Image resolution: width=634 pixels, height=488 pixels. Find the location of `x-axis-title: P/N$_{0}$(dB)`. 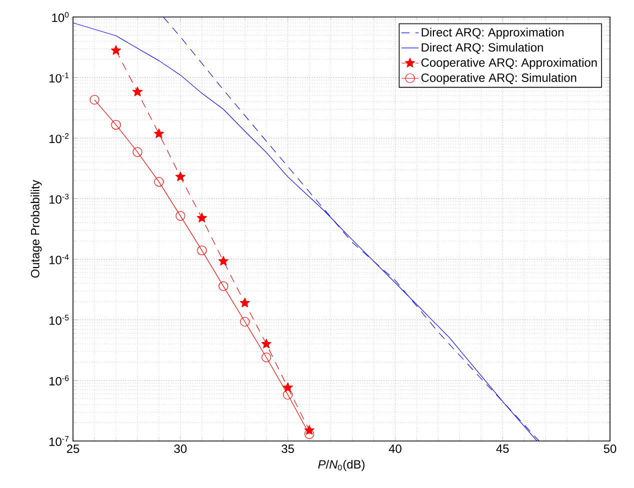

x-axis-title: P/N$_{0}$(dB) is located at coordinates (341, 465).